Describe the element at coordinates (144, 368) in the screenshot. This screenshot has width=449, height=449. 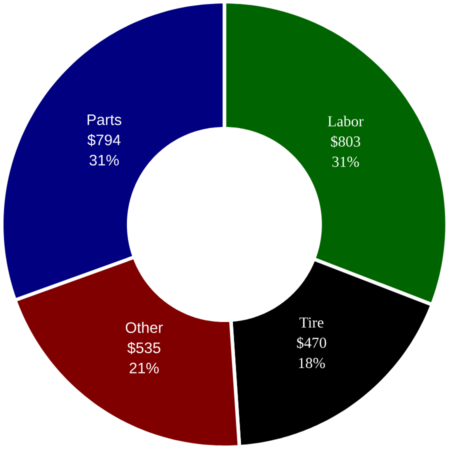
I see `text: 21%` at that location.